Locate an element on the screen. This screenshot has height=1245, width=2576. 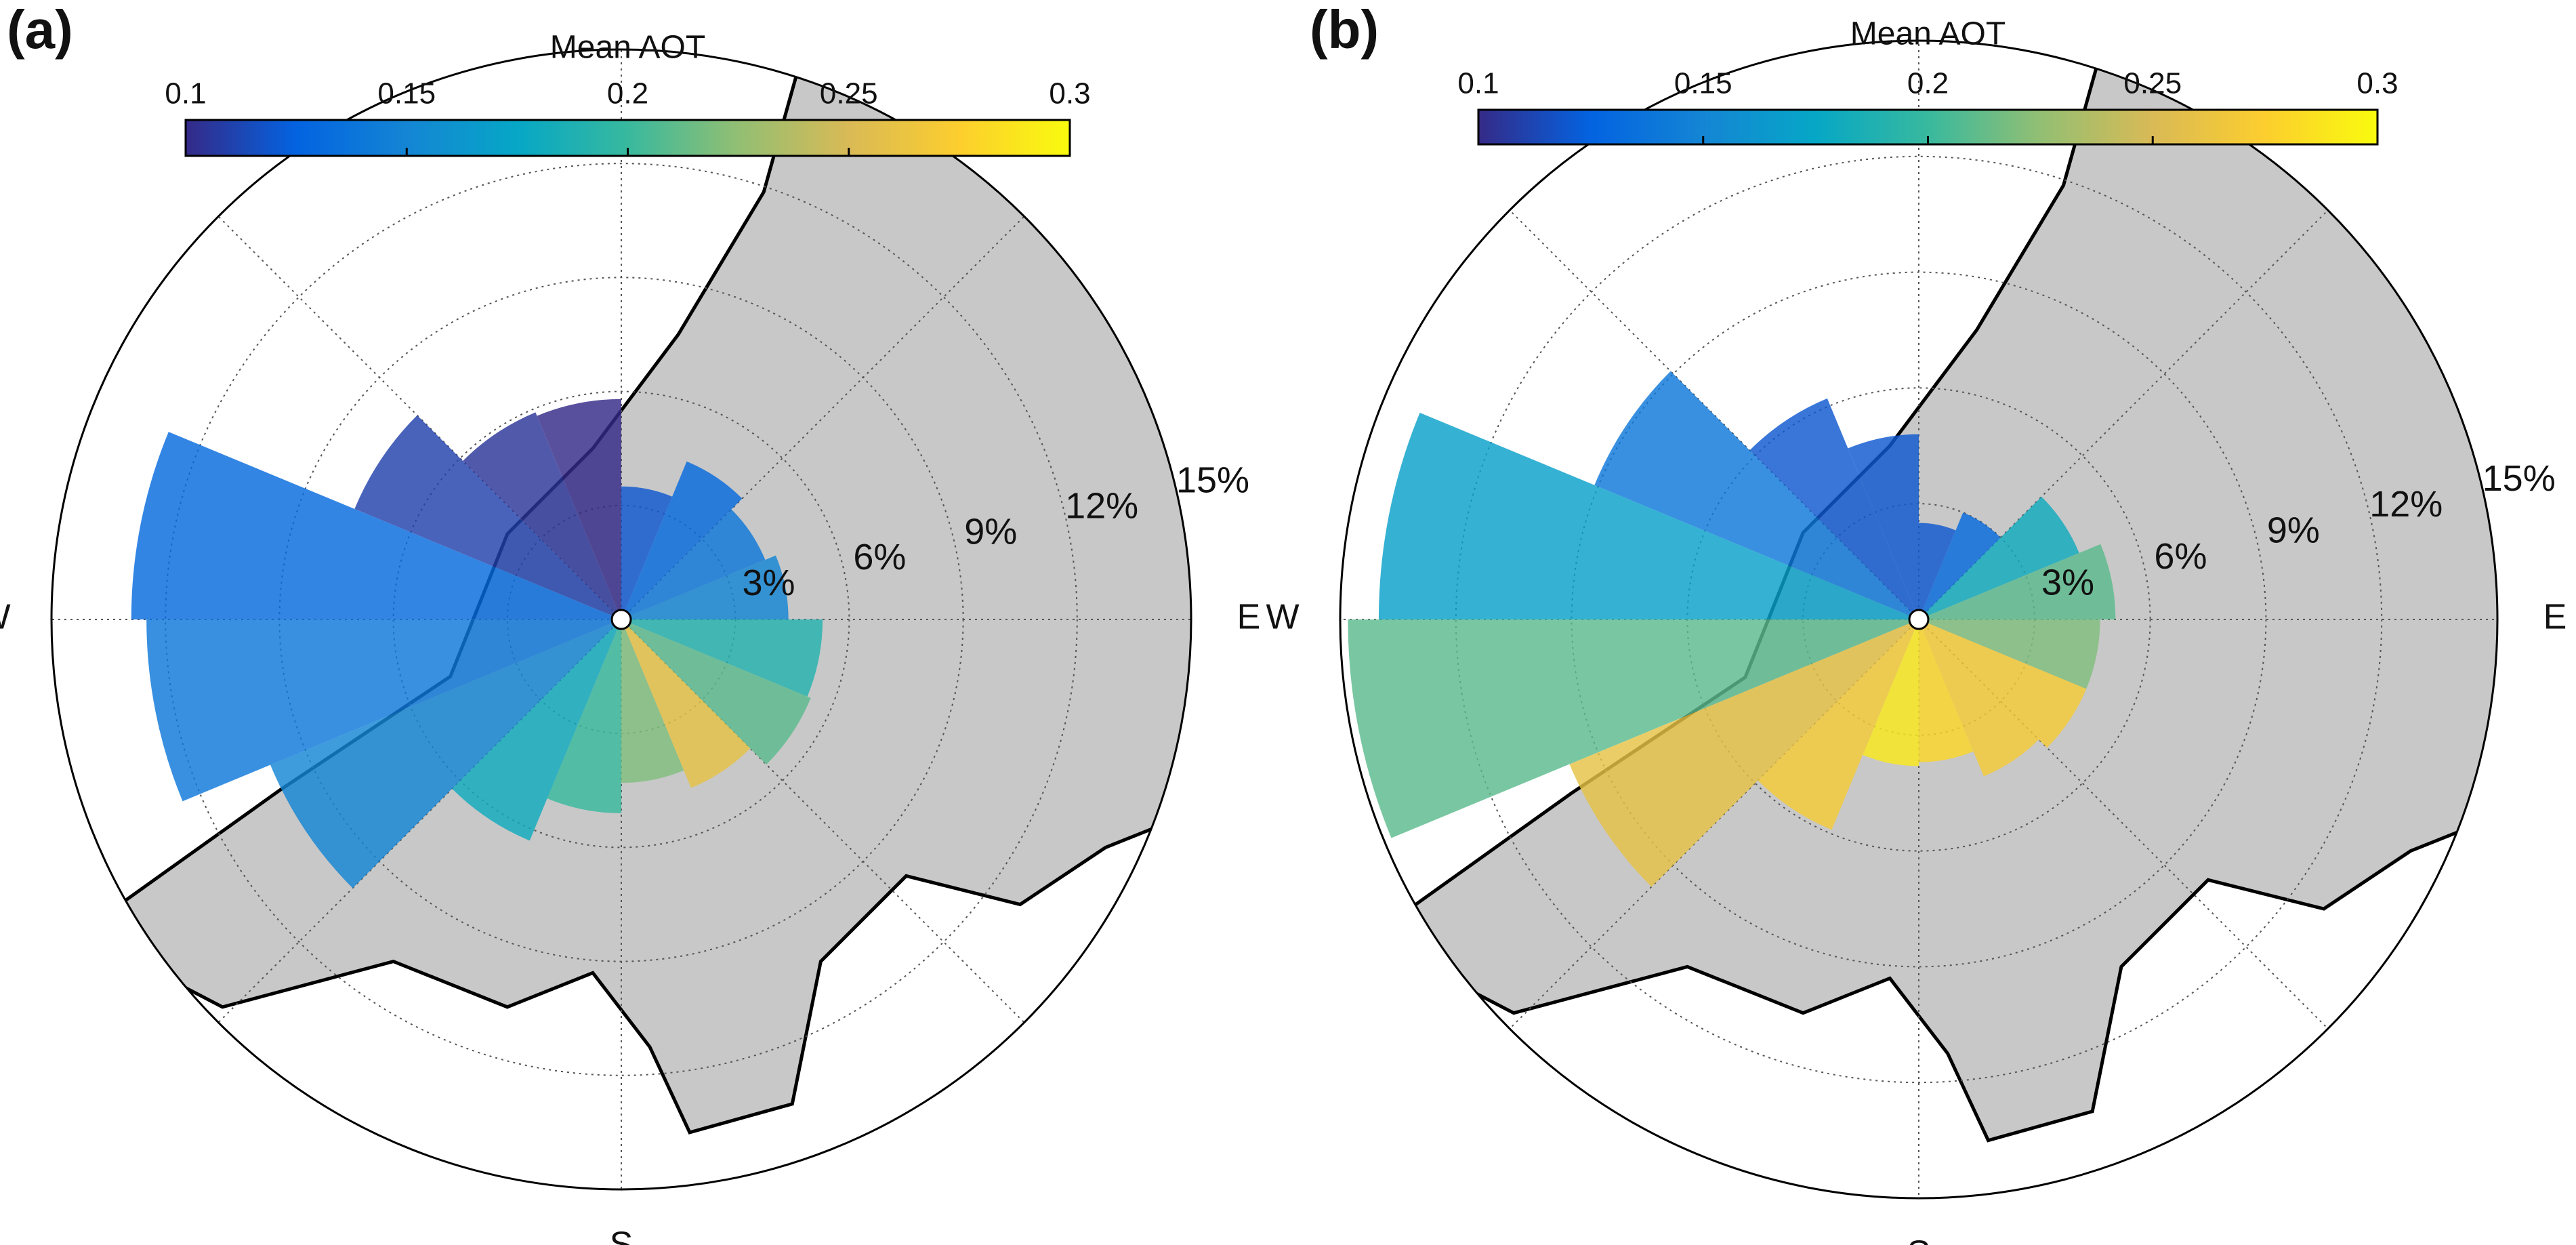
grid-ring is located at coordinates (621, 620).